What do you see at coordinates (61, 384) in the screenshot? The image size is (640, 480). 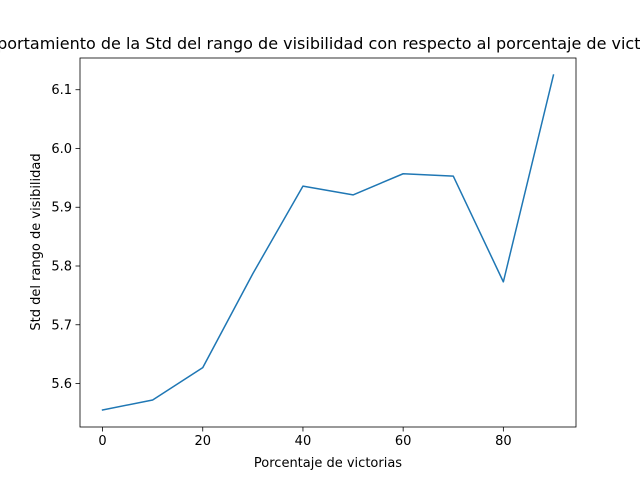 I see `y-tick-label: 5.6` at bounding box center [61, 384].